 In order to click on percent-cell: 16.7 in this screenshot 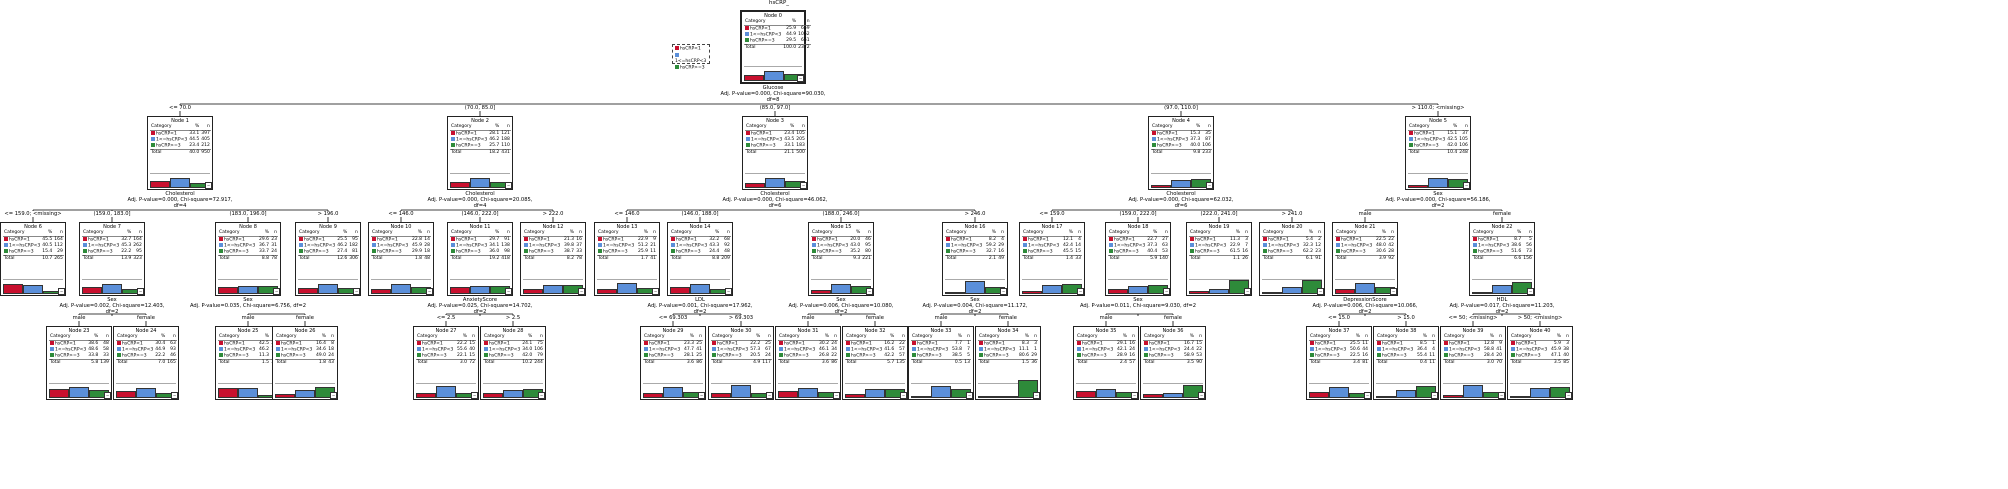, I will do `click(1188, 343)`.